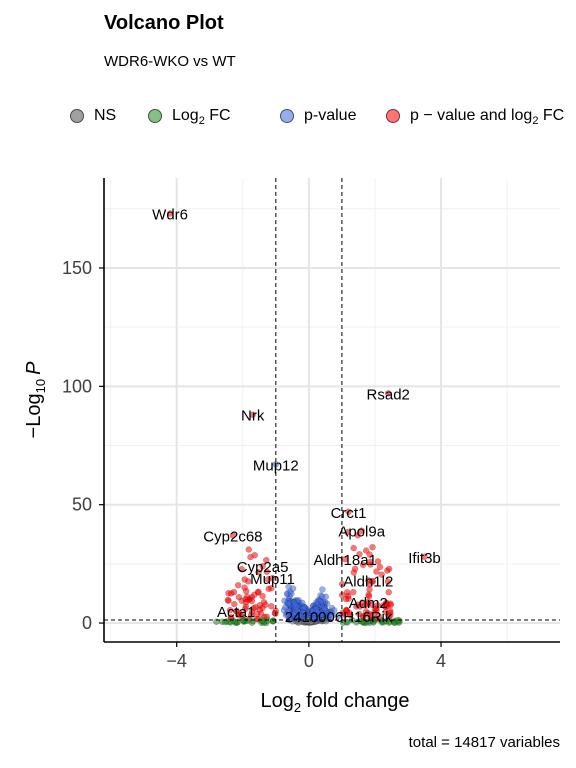 Image resolution: width=576 pixels, height=768 pixels. I want to click on point-label: 2410006H16Rik, so click(339, 617).